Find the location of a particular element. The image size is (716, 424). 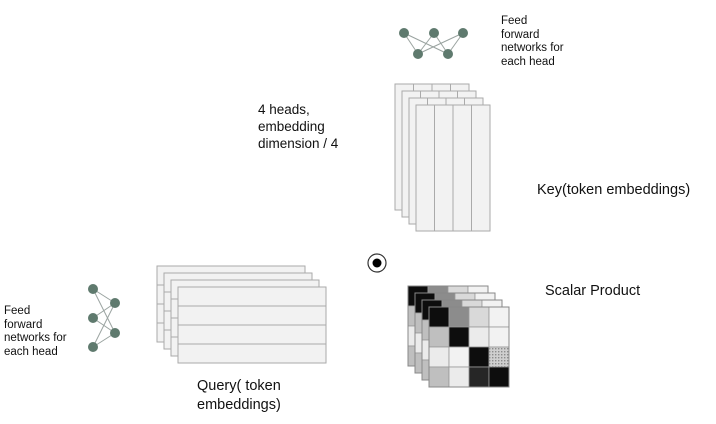

query-matrix-stack is located at coordinates (241, 314).